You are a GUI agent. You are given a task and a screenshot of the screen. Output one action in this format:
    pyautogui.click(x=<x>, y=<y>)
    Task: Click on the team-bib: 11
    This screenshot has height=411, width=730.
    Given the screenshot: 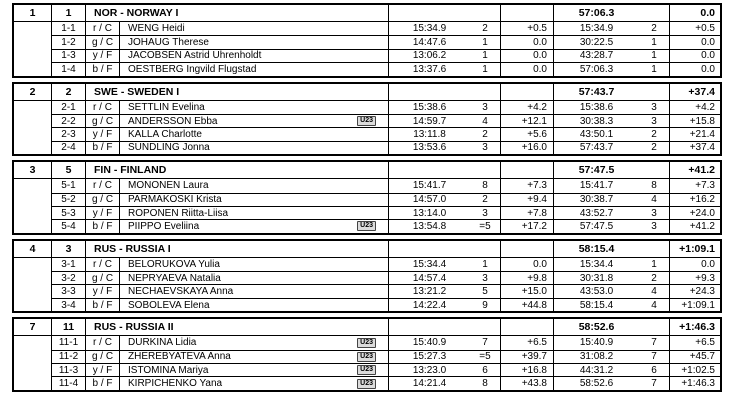 What is the action you would take?
    pyautogui.click(x=69, y=327)
    